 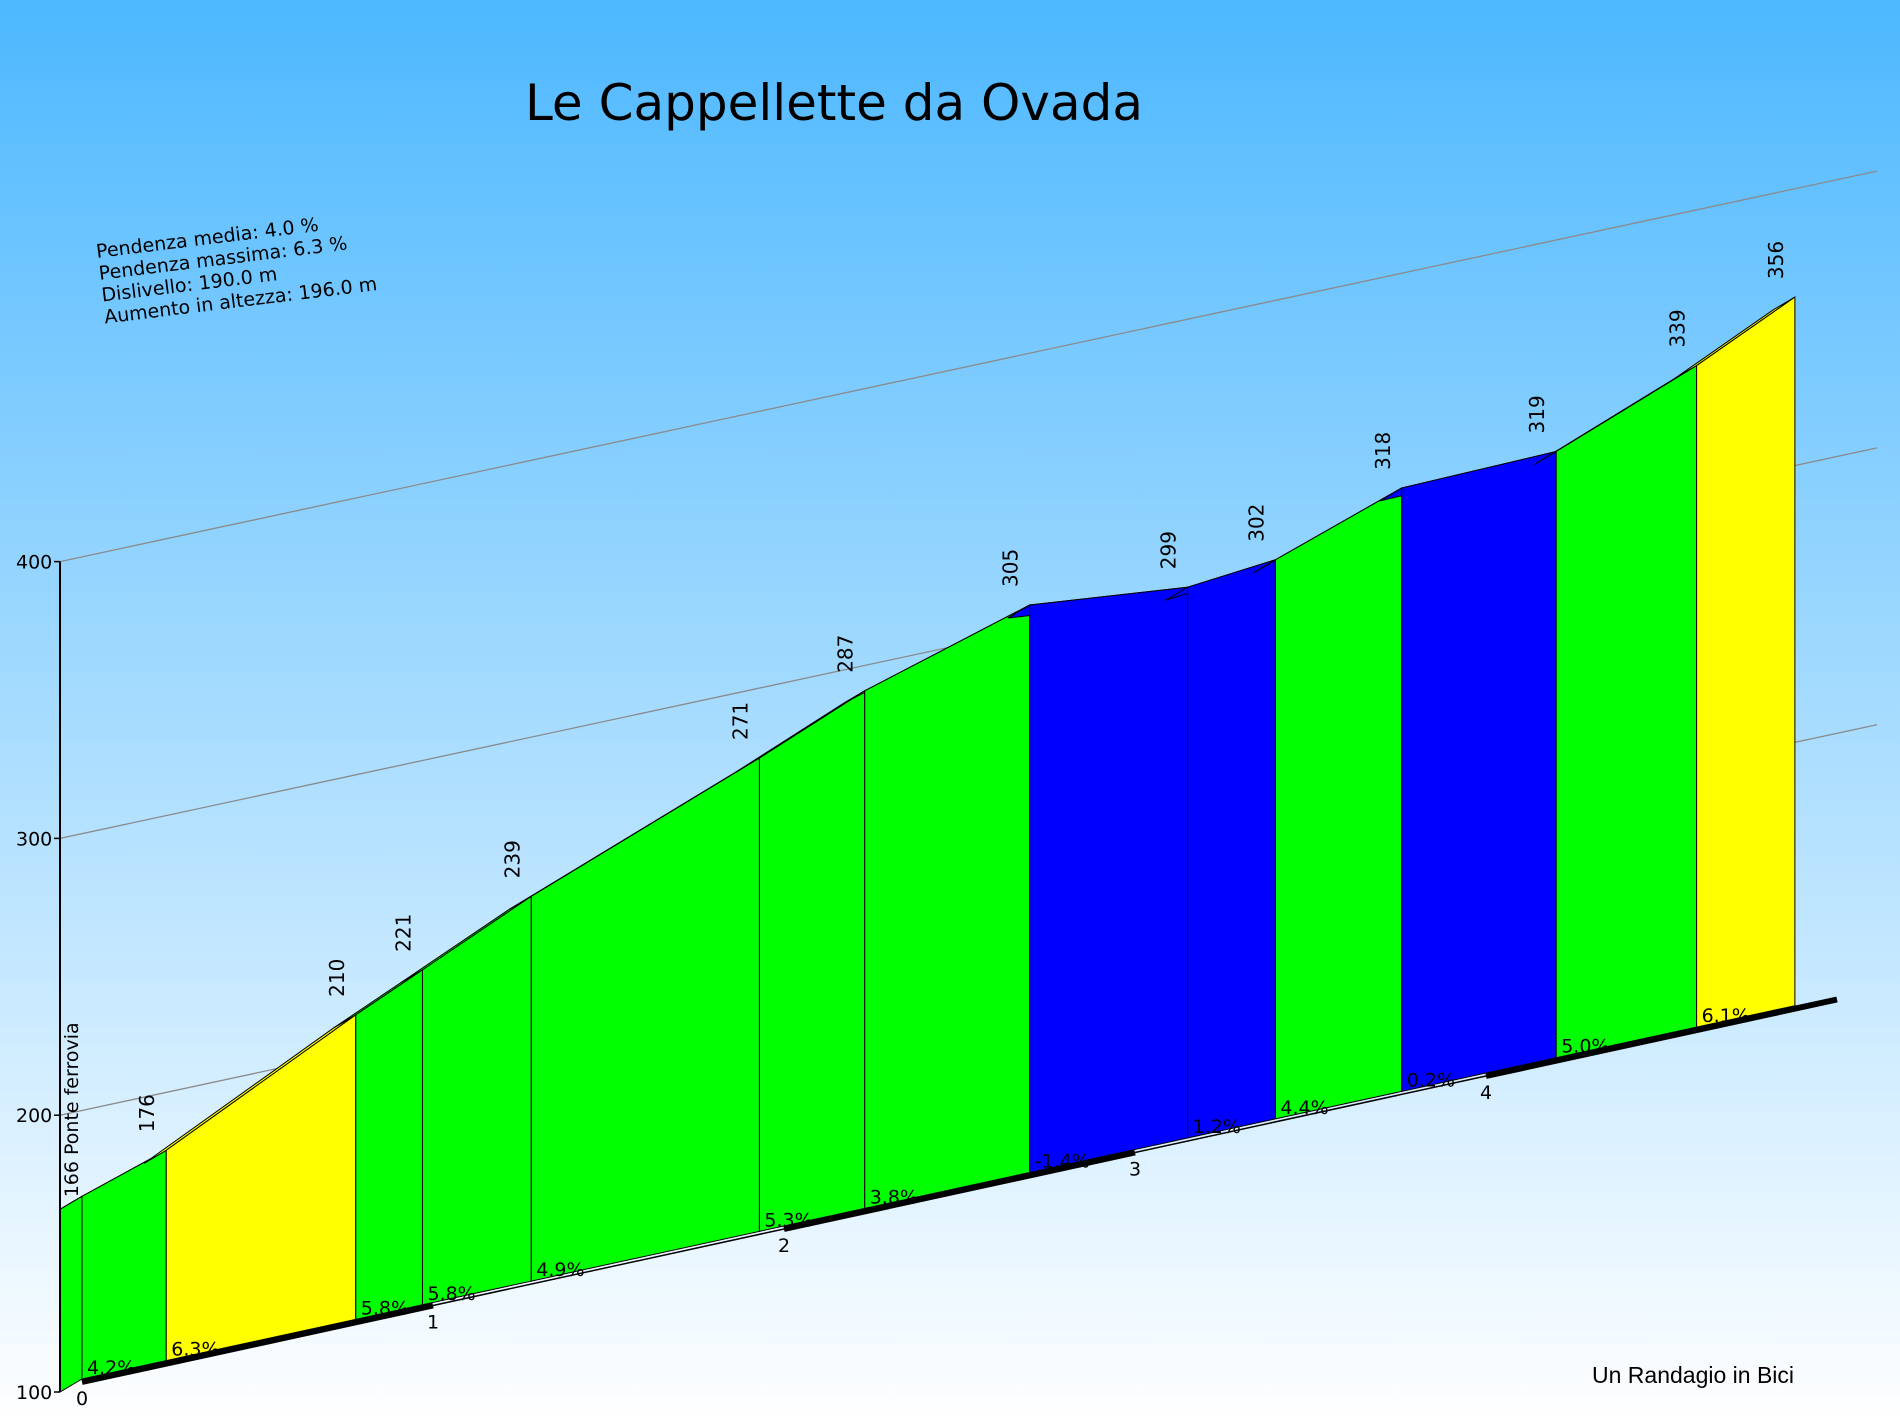 I want to click on y-tick-label: 100, so click(x=34, y=1393).